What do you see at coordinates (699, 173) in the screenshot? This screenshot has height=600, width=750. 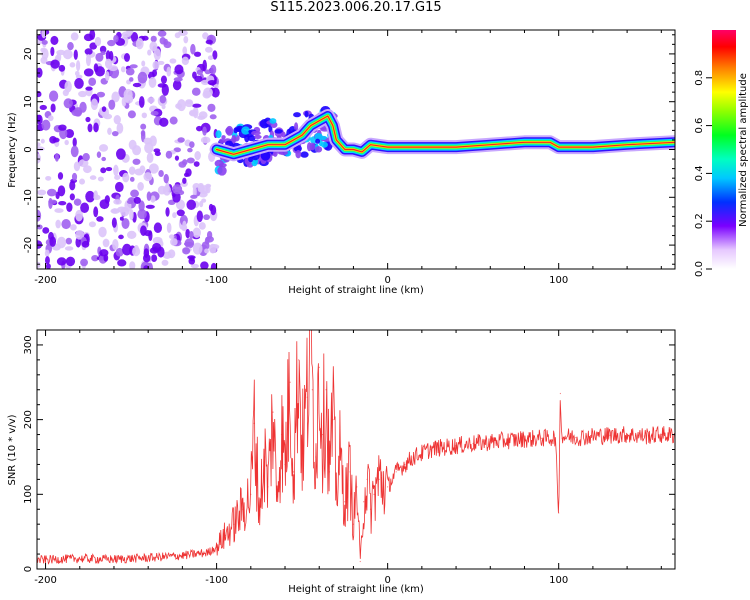 I see `colorbar-tick-label: 0.4` at bounding box center [699, 173].